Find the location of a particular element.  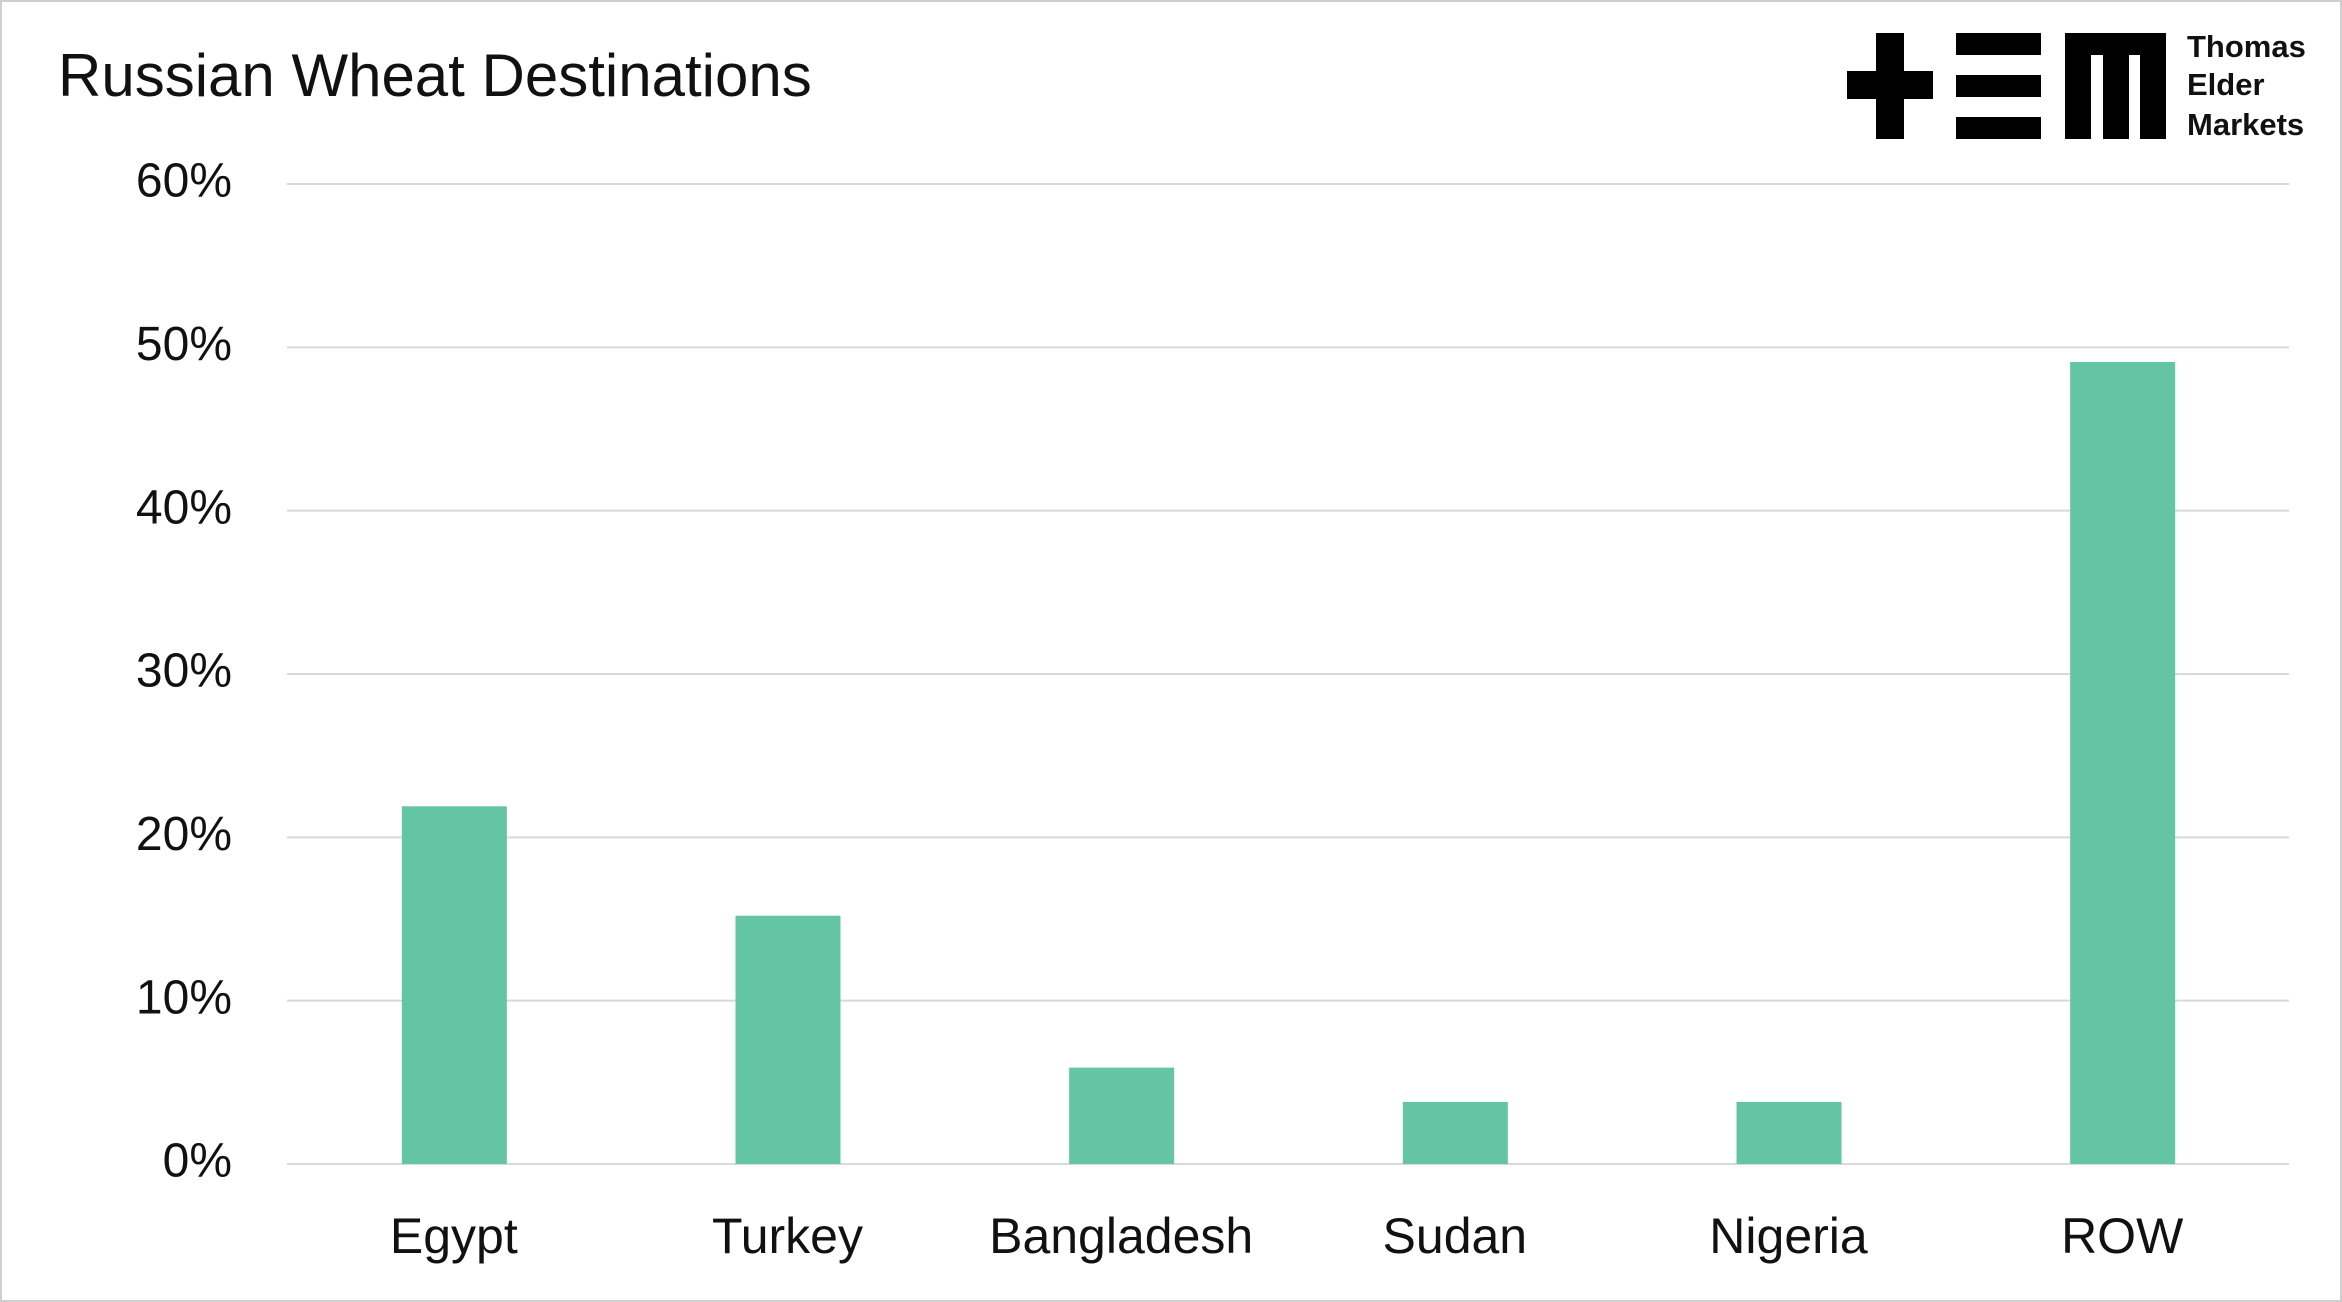

y-tick-label: 10% is located at coordinates (184, 997).